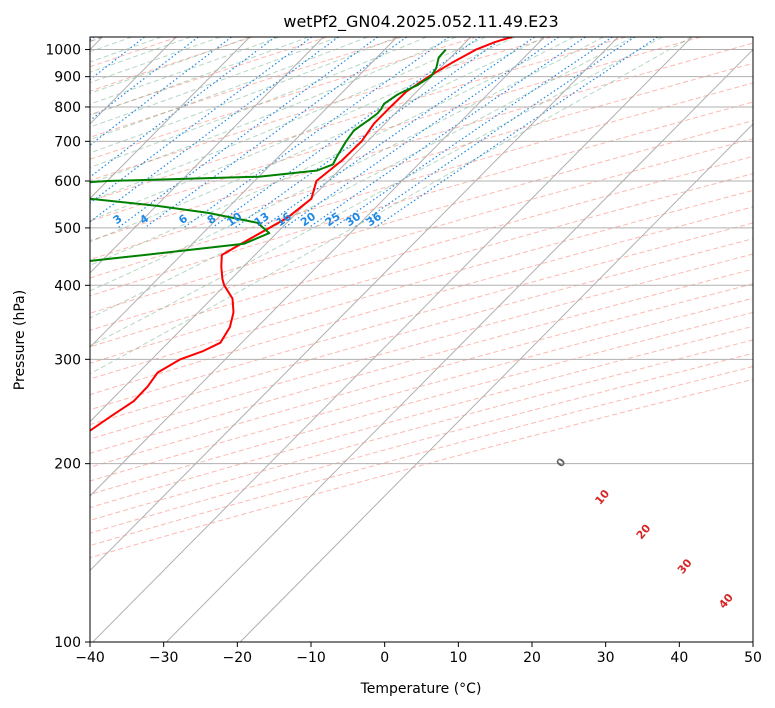  Describe the element at coordinates (311, 658) in the screenshot. I see `x-tick-label: −10` at that location.